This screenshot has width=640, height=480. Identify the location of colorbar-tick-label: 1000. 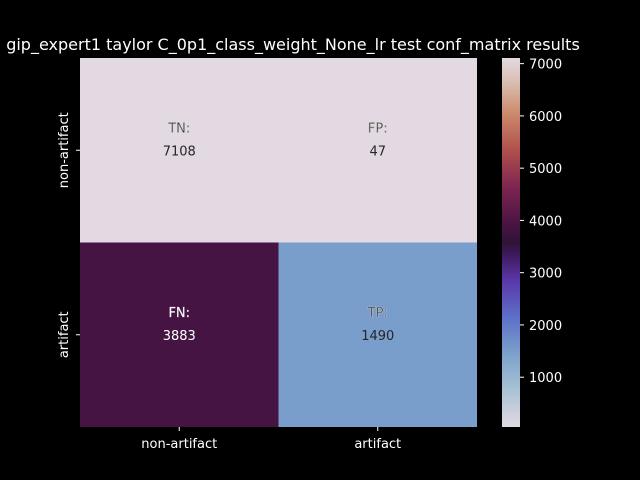
(545, 378).